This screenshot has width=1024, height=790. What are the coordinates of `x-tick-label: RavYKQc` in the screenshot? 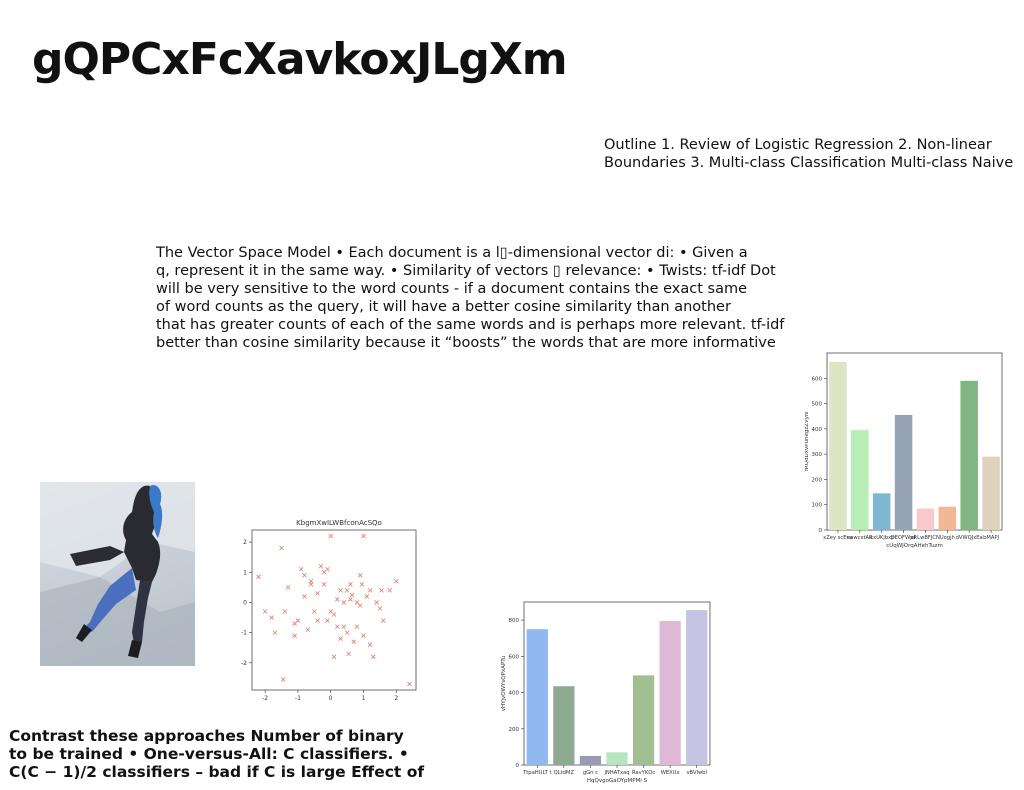 It's located at (643, 773).